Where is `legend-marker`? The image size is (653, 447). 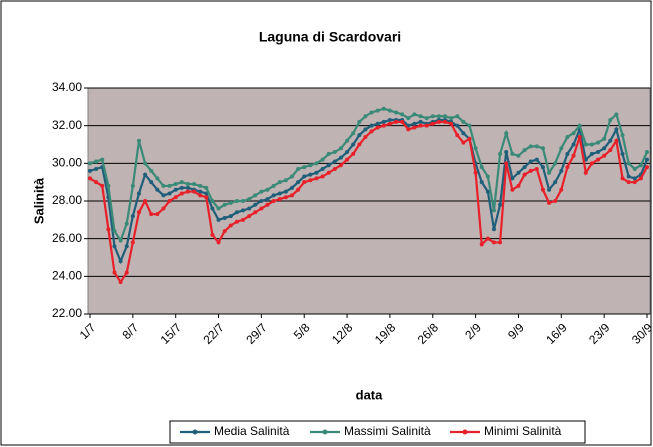
legend-marker is located at coordinates (465, 432).